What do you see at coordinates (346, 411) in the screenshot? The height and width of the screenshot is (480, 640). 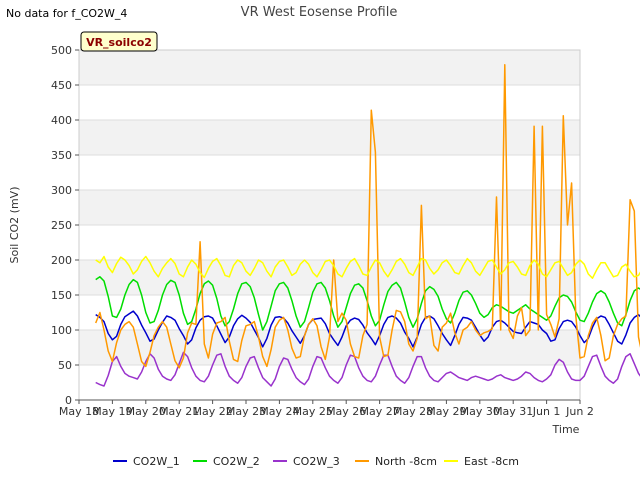 I see `x-tick-label: May 26` at bounding box center [346, 411].